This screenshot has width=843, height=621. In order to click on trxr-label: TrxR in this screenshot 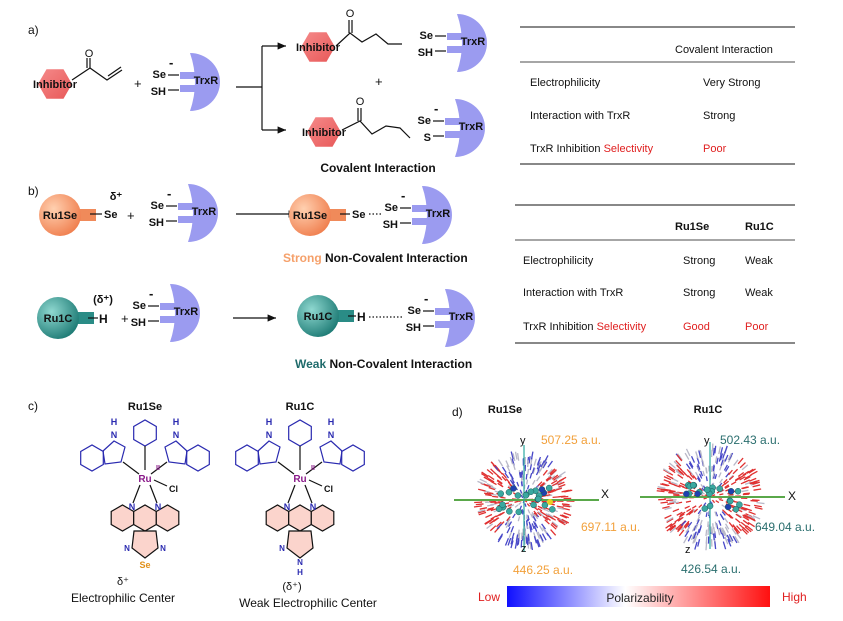, I will do `click(204, 212)`.